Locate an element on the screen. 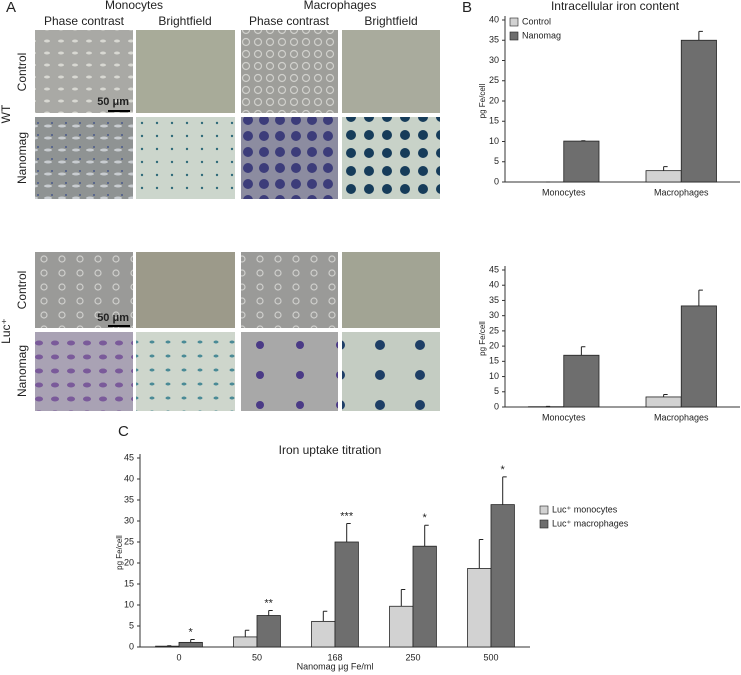 The height and width of the screenshot is (675, 741). legend-label: Luc⁺ monocytes is located at coordinates (585, 509).